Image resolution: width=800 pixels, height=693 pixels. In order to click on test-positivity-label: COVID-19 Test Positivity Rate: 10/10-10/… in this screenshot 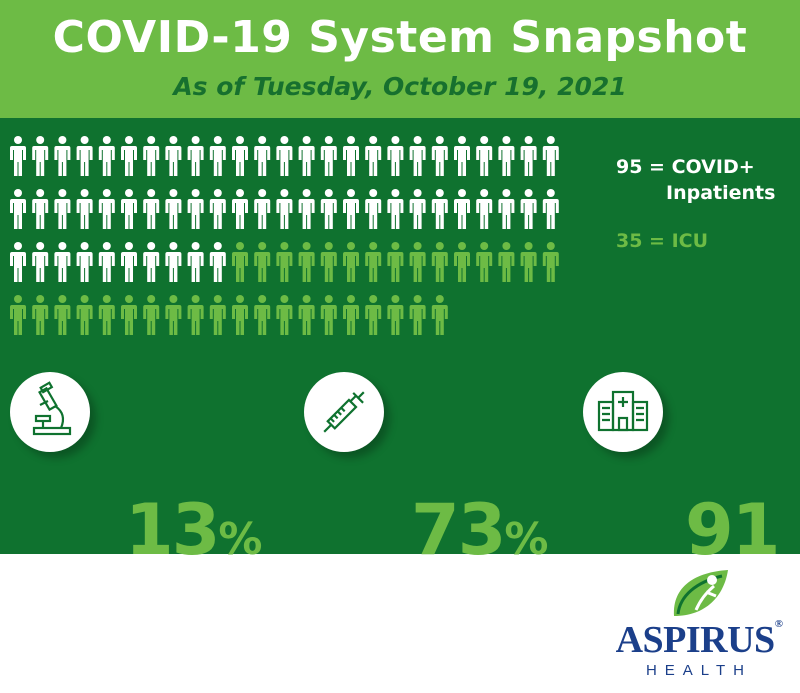, I will do `click(120, 609)`.